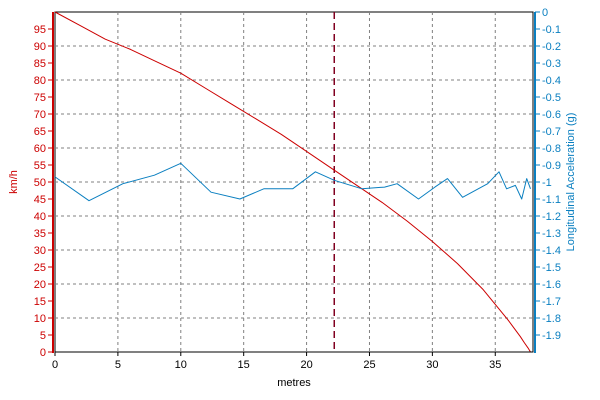 The image size is (600, 400). What do you see at coordinates (551, 285) in the screenshot?
I see `right-tick-label: -1.6` at bounding box center [551, 285].